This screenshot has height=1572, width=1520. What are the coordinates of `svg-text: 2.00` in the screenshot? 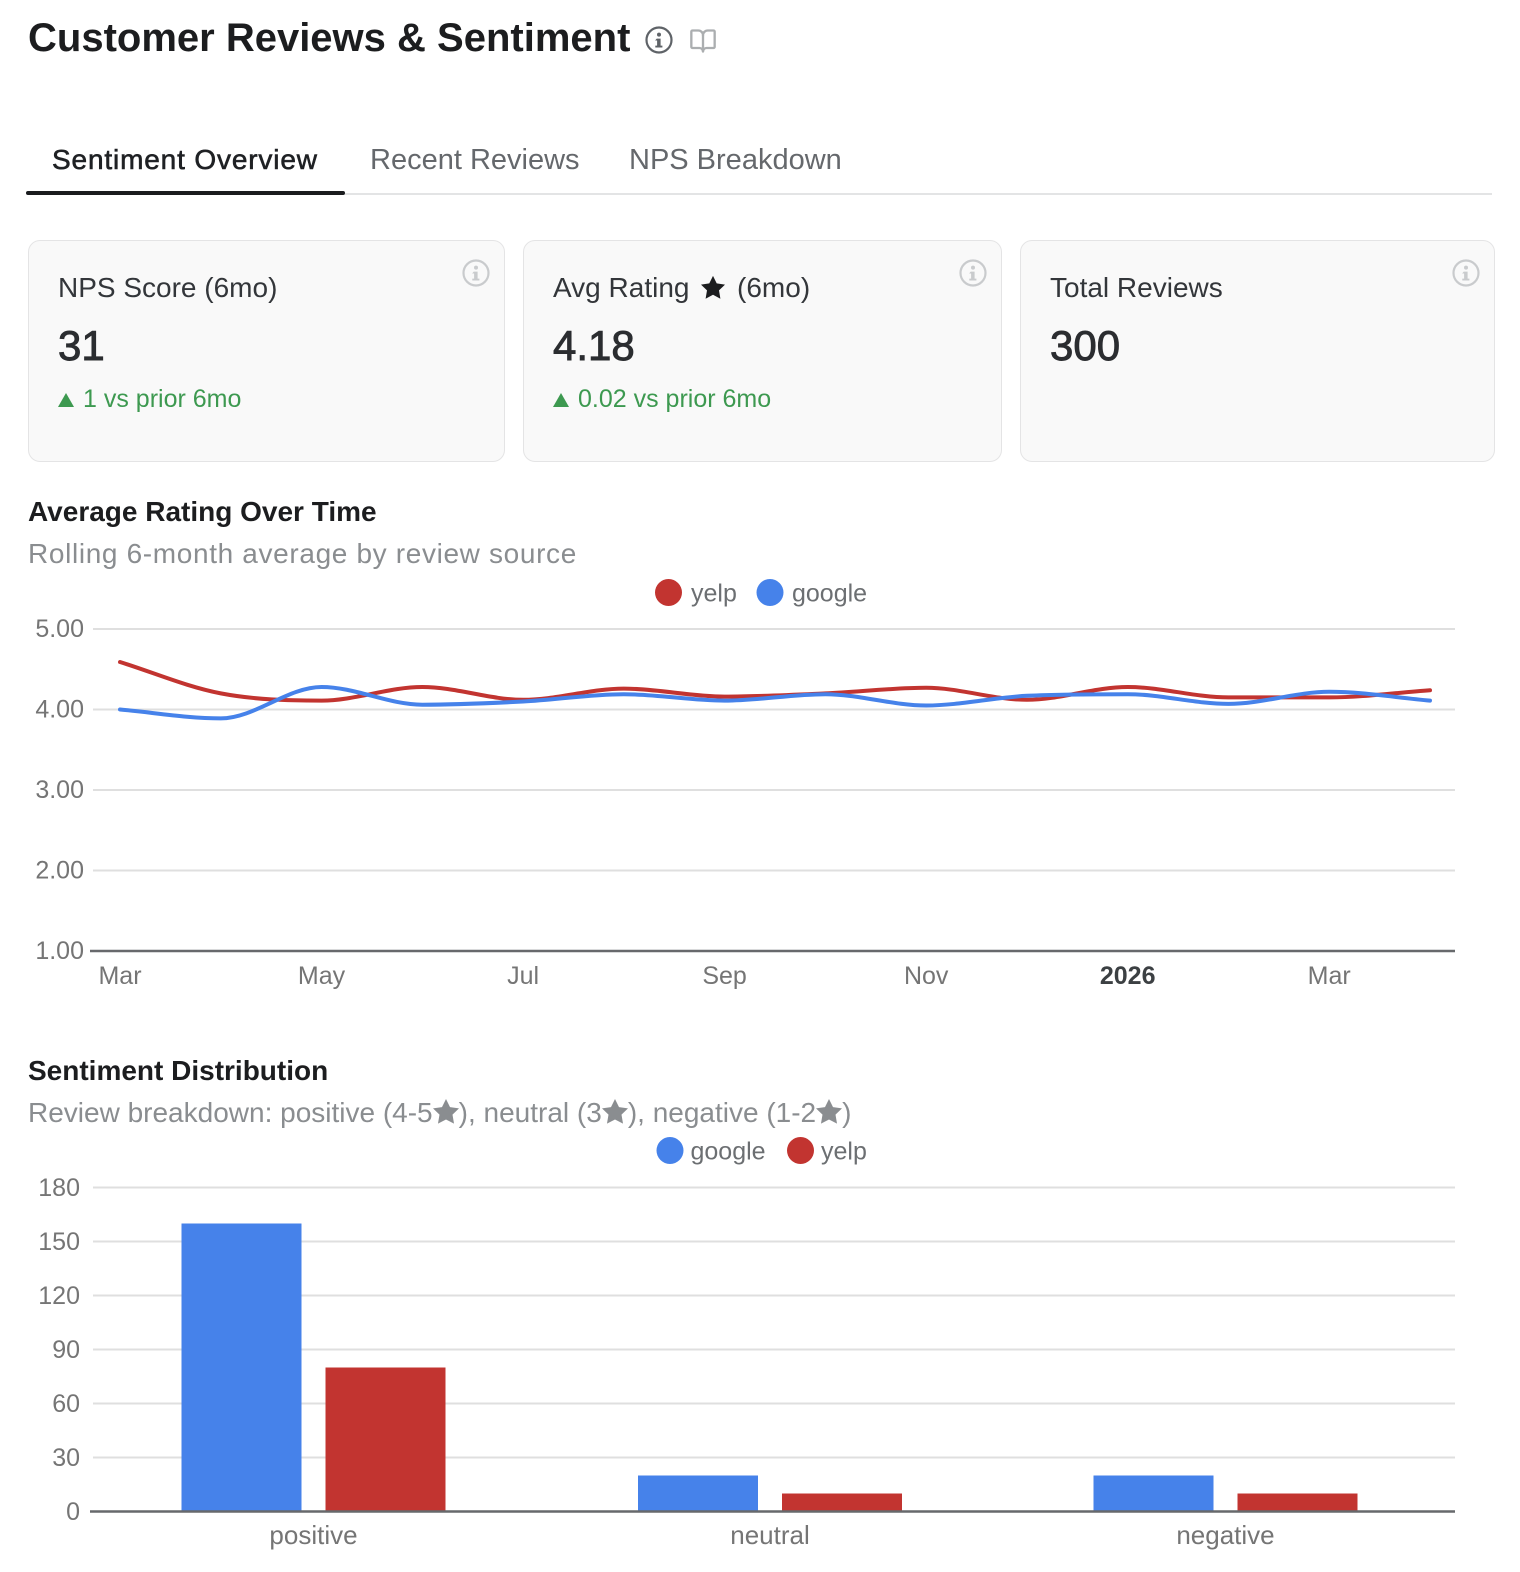 It's located at (59, 871).